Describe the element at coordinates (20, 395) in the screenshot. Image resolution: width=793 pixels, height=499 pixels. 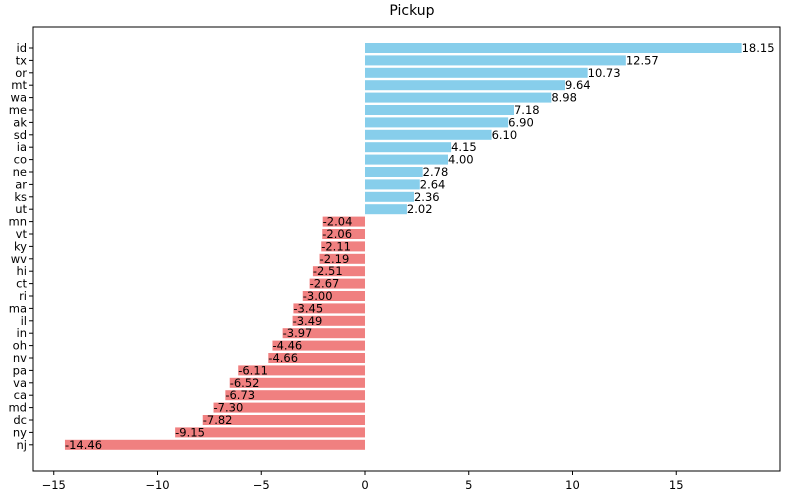
I see `y-tick-label: ca` at that location.